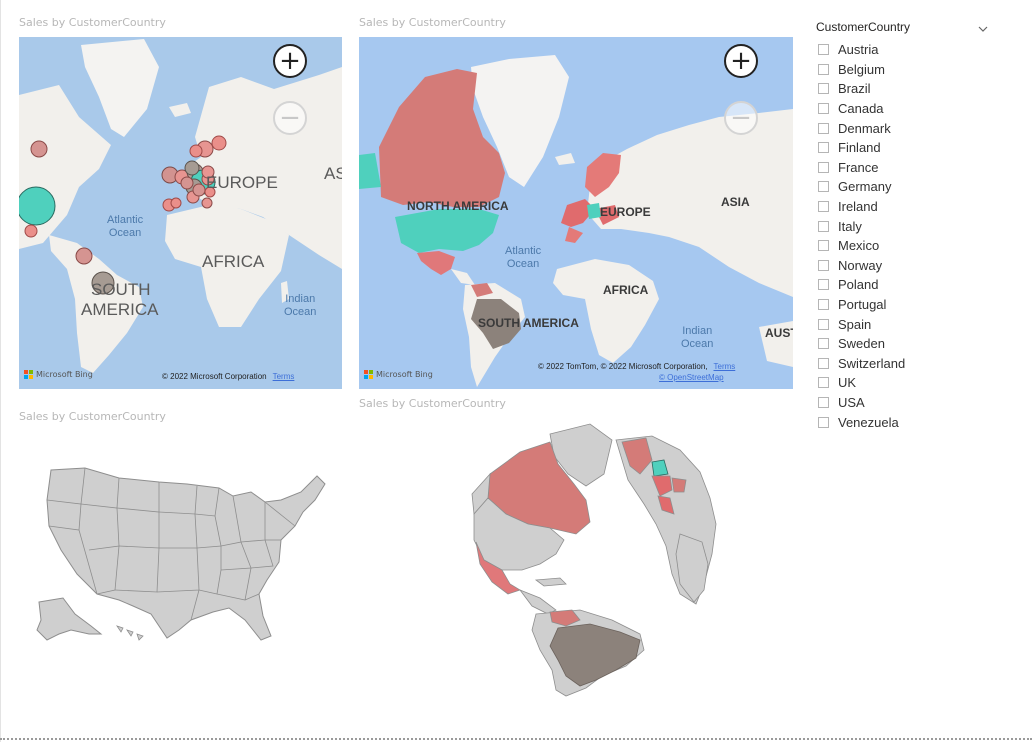 This screenshot has width=1032, height=742. I want to click on label-asia: ASIA, so click(735, 202).